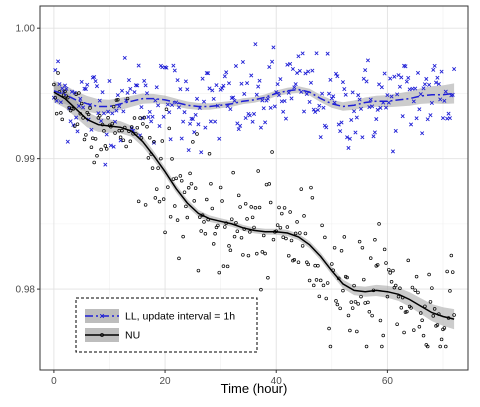 Image resolution: width=480 pixels, height=407 pixels. What do you see at coordinates (166, 381) in the screenshot?
I see `x-tick-label: 20` at bounding box center [166, 381].